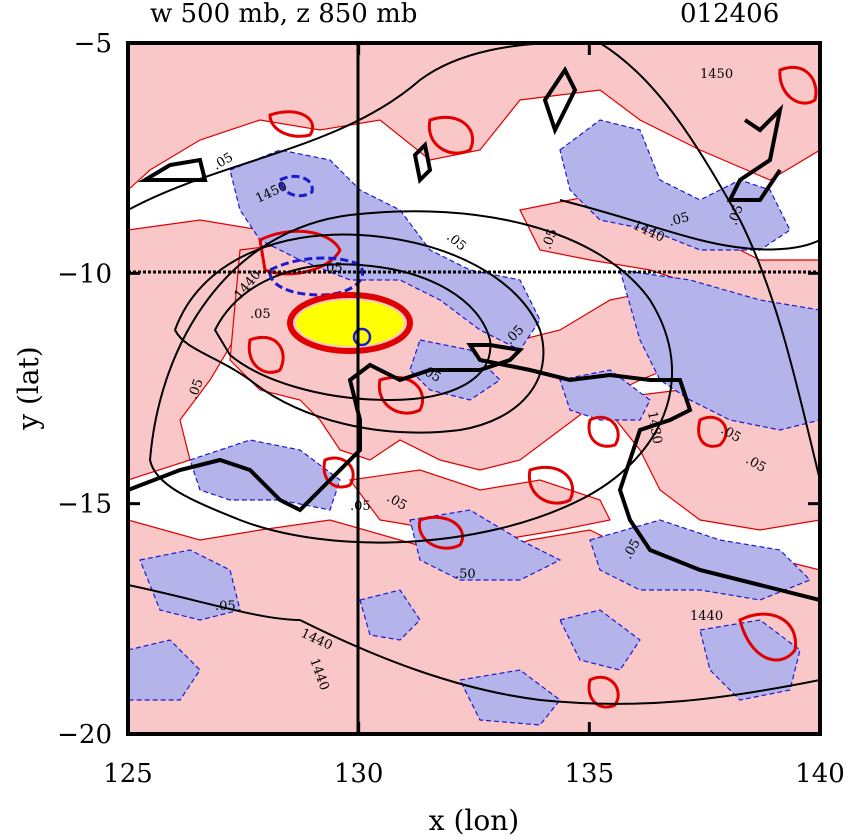 Image resolution: width=848 pixels, height=840 pixels. What do you see at coordinates (716, 74) in the screenshot?
I see `z-contour-label: 1450` at bounding box center [716, 74].